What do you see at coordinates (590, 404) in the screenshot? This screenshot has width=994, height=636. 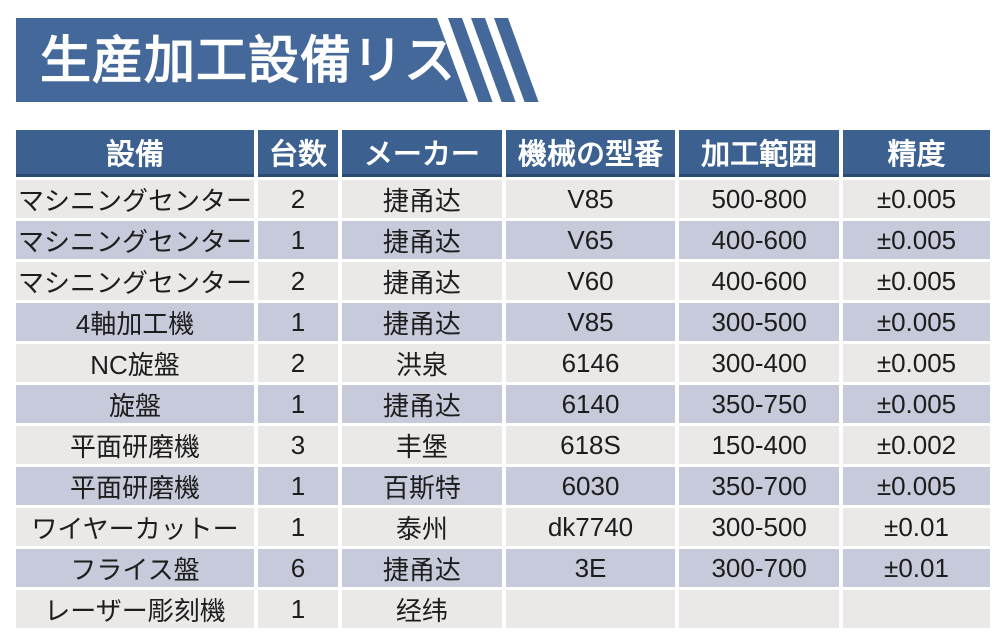 I see `cell-model: 6140` at bounding box center [590, 404].